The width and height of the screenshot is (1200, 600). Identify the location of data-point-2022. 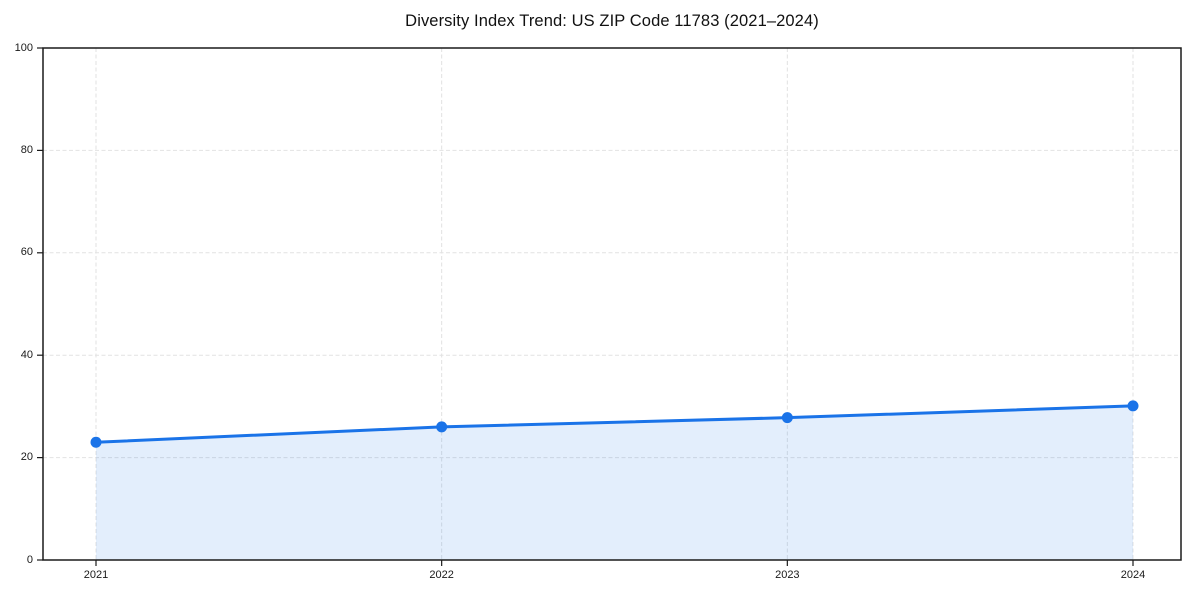
(442, 427).